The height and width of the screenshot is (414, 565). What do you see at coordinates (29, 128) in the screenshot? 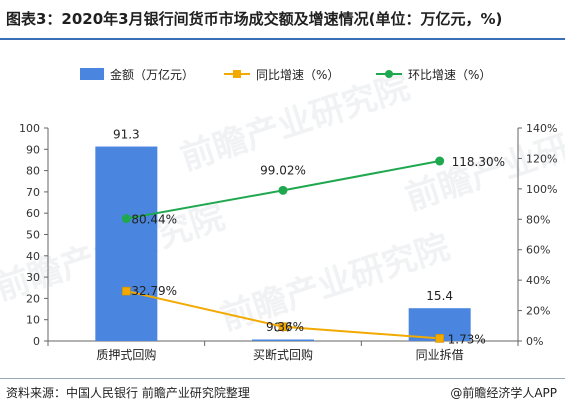
I see `y-left-tick-label: 100` at bounding box center [29, 128].